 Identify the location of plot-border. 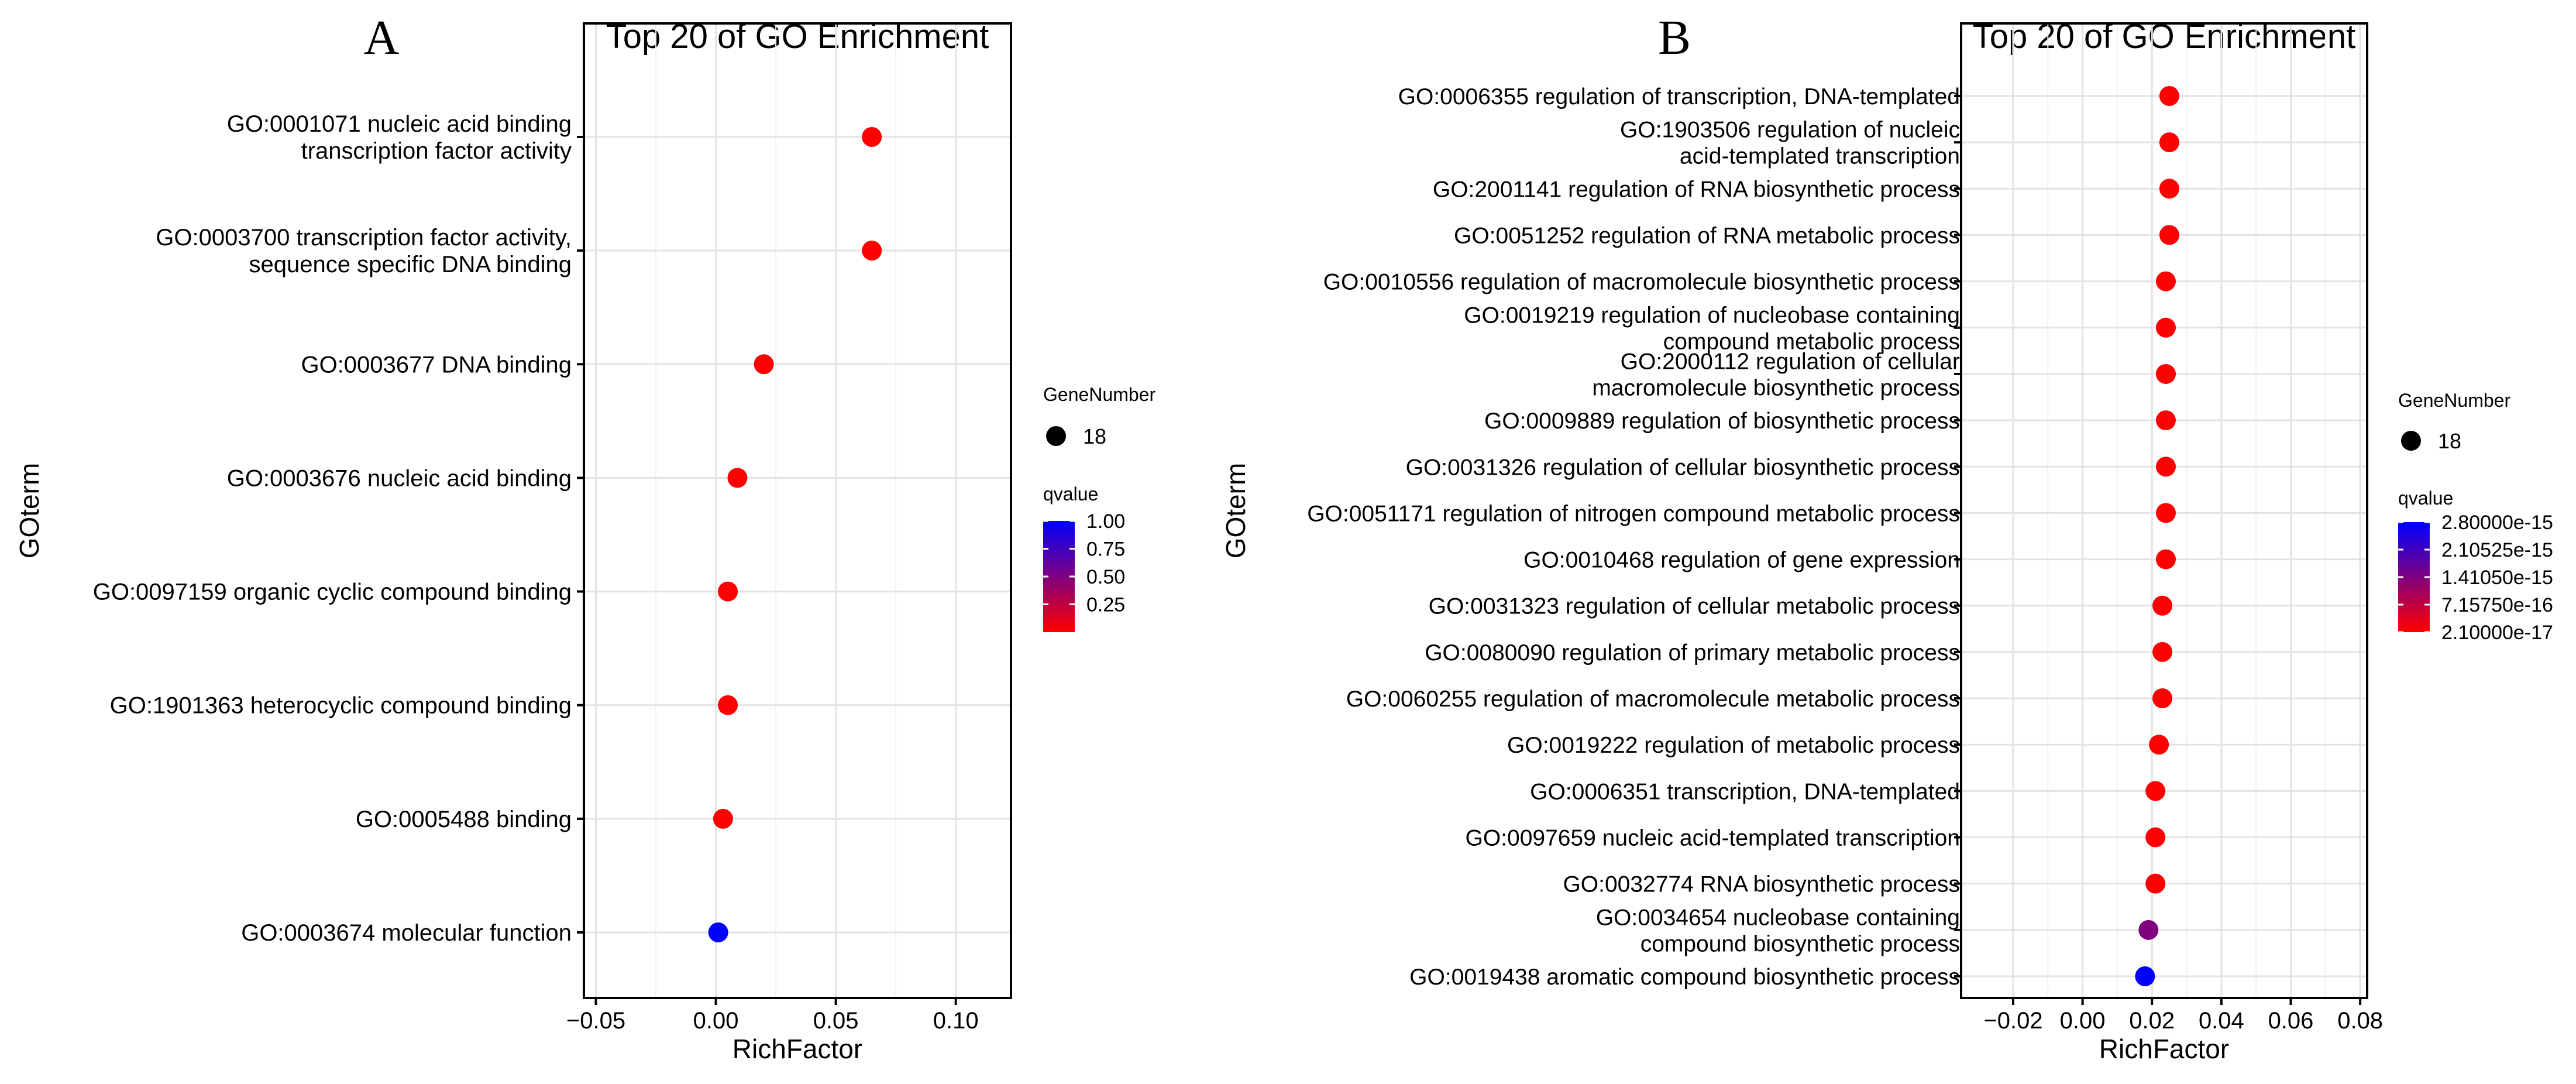
(2164, 510).